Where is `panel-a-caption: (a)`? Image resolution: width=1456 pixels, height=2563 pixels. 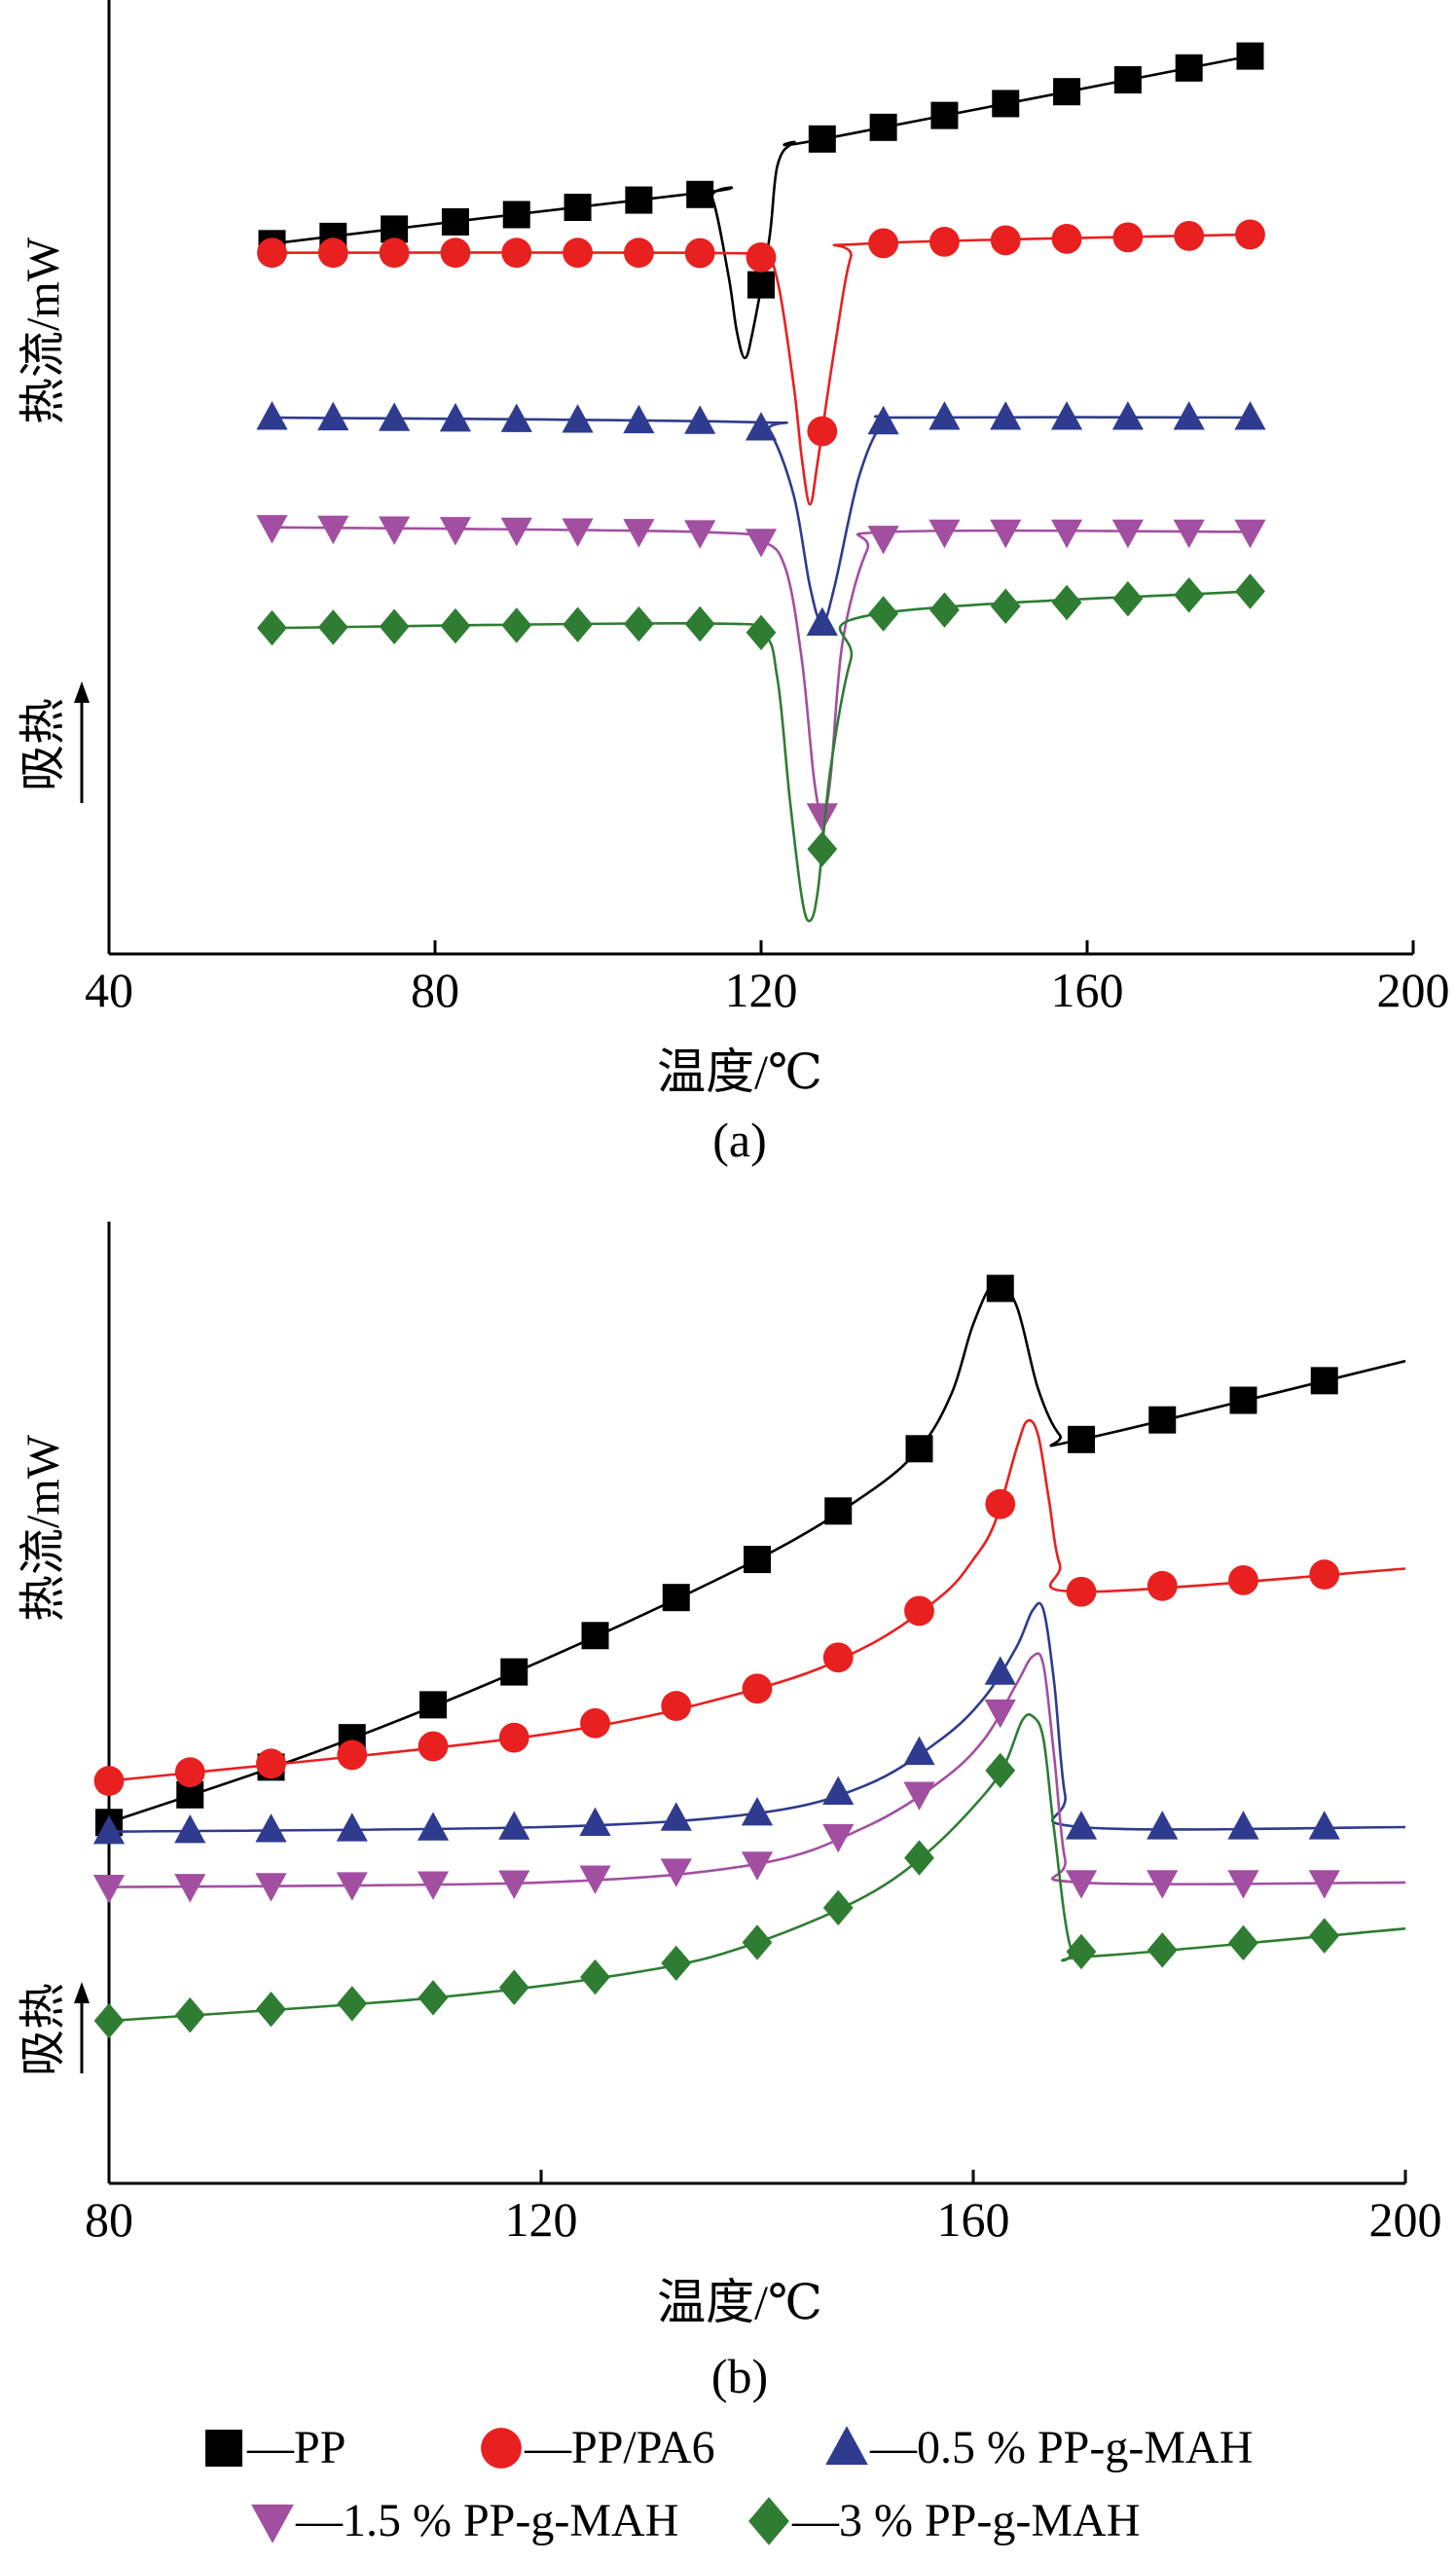
panel-a-caption: (a) is located at coordinates (739, 1140).